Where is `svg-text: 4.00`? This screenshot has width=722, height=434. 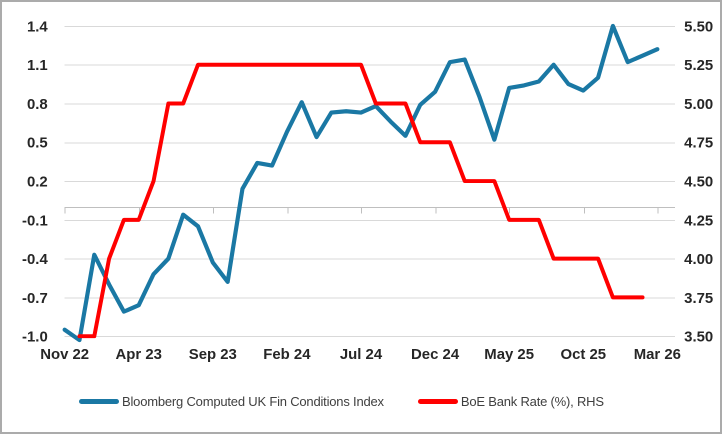
svg-text: 4.00 is located at coordinates (698, 260).